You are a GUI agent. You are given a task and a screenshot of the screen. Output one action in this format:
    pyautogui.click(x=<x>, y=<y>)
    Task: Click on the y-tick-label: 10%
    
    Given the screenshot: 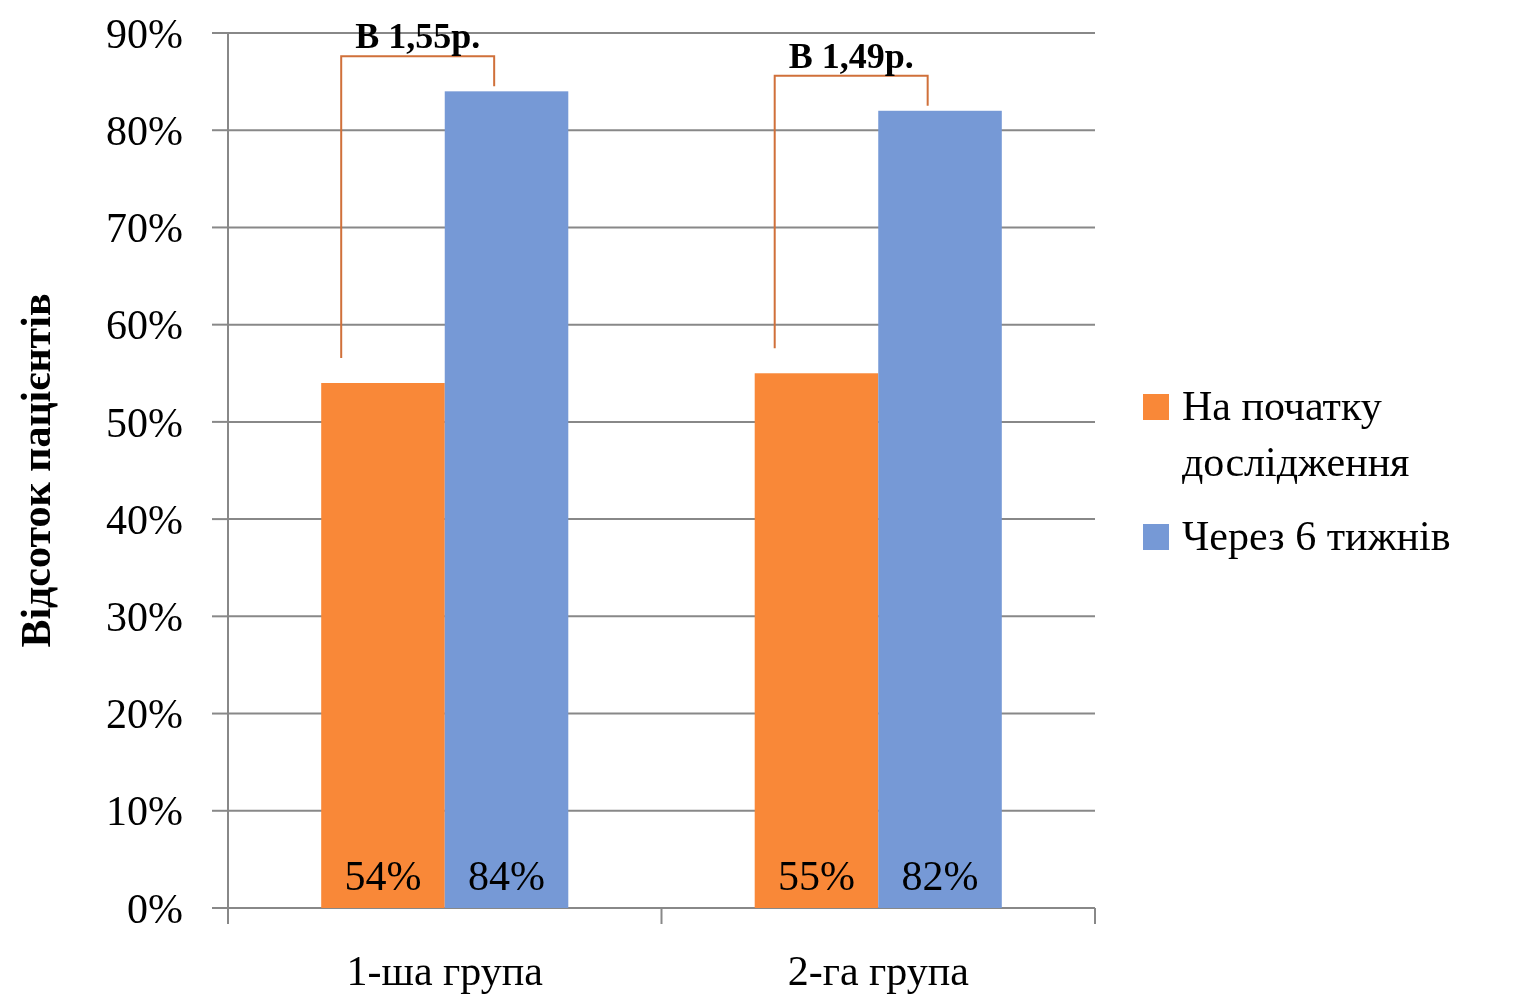 What is the action you would take?
    pyautogui.click(x=144, y=811)
    